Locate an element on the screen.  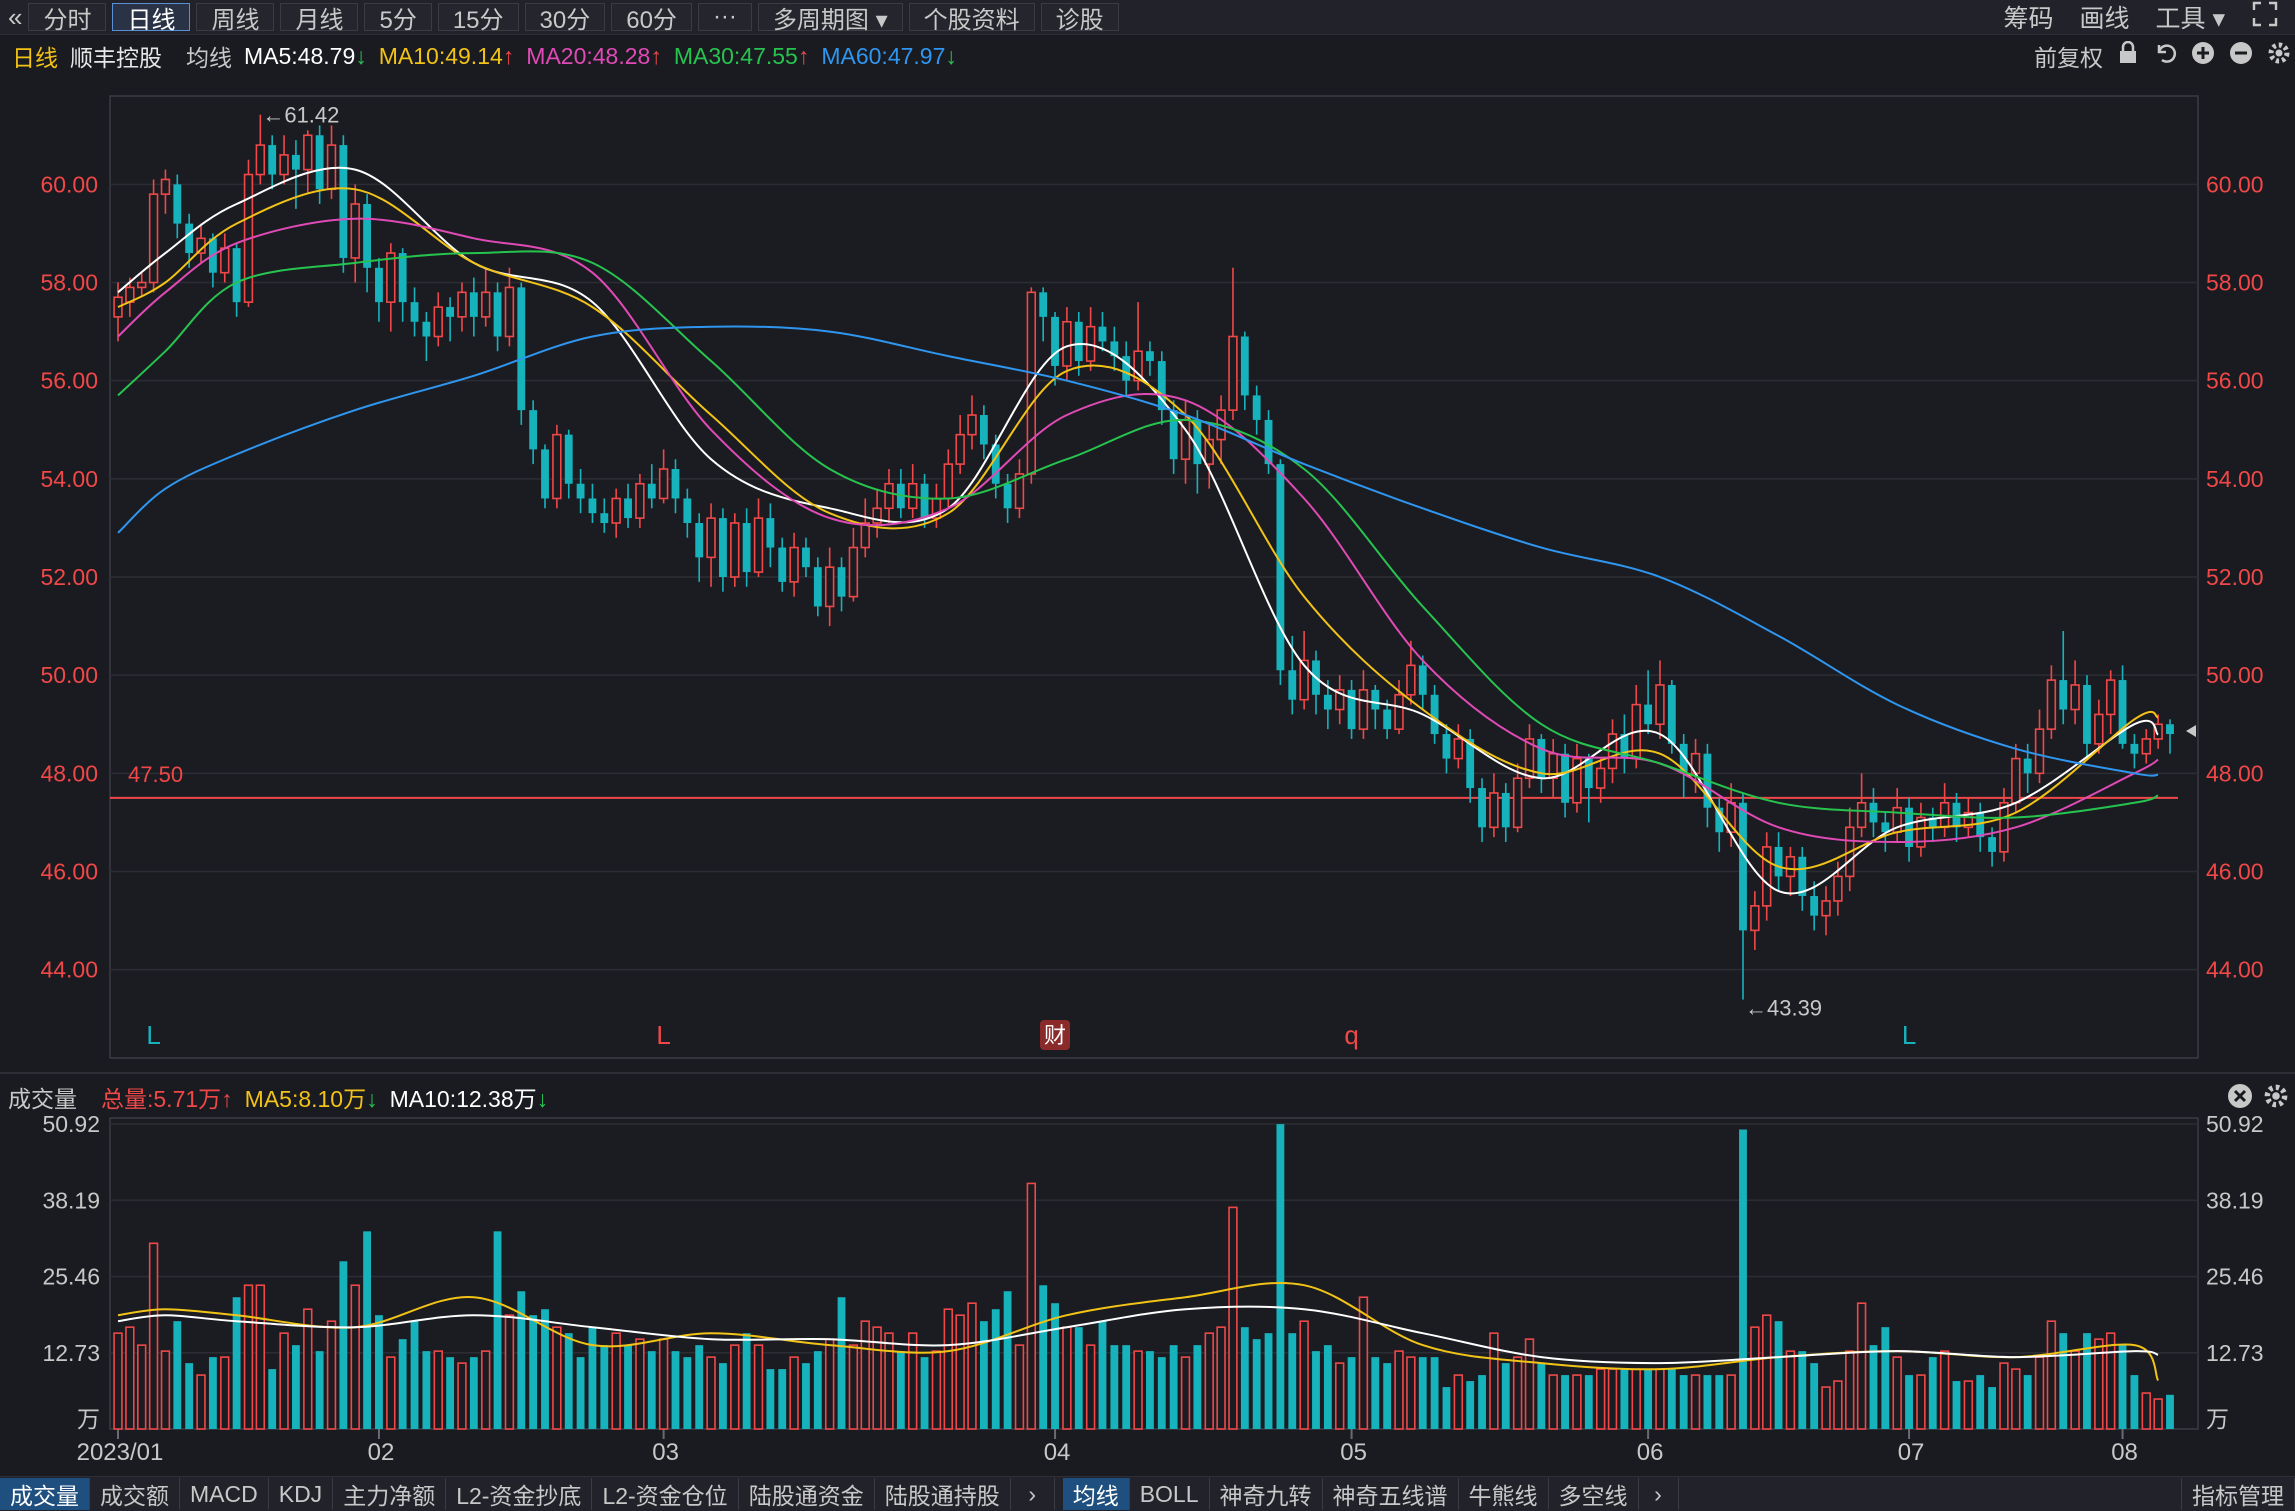
period-button: 周线 is located at coordinates (235, 18).